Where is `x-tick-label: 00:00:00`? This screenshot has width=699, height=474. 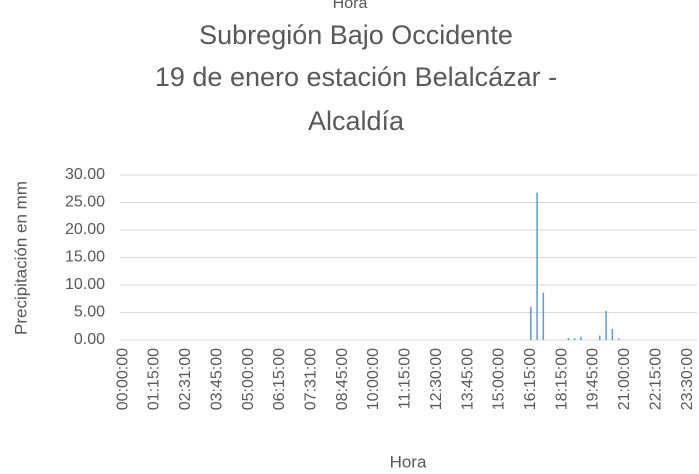
x-tick-label: 00:00:00 is located at coordinates (122, 379).